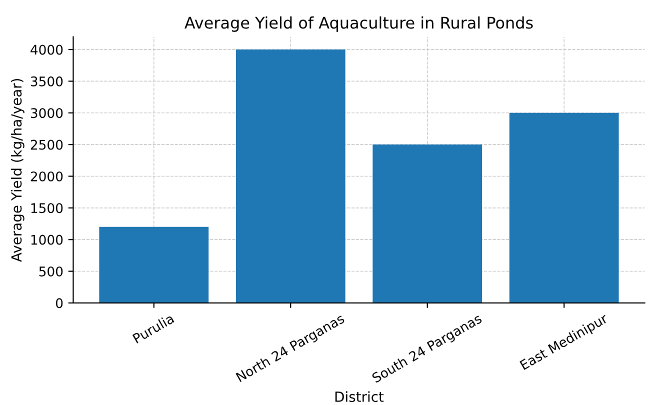  What do you see at coordinates (47, 208) in the screenshot?
I see `y-tick-label: 1500` at bounding box center [47, 208].